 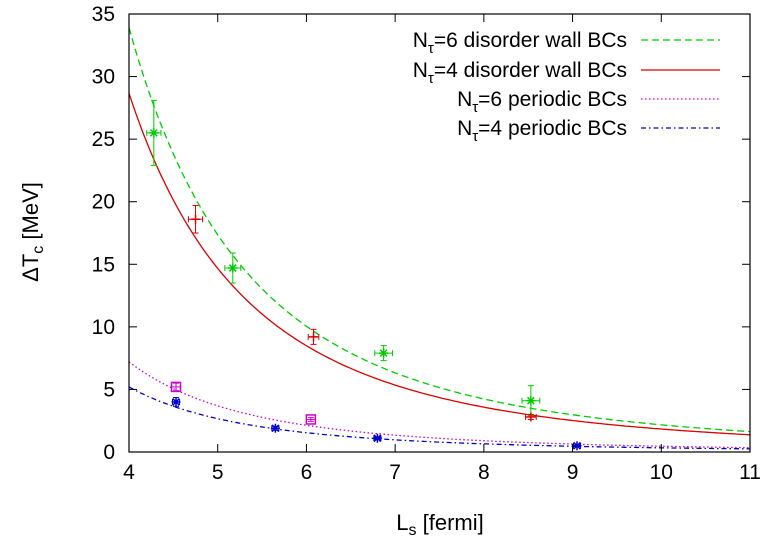 I want to click on x-tick-label-2: 6, so click(x=307, y=472).